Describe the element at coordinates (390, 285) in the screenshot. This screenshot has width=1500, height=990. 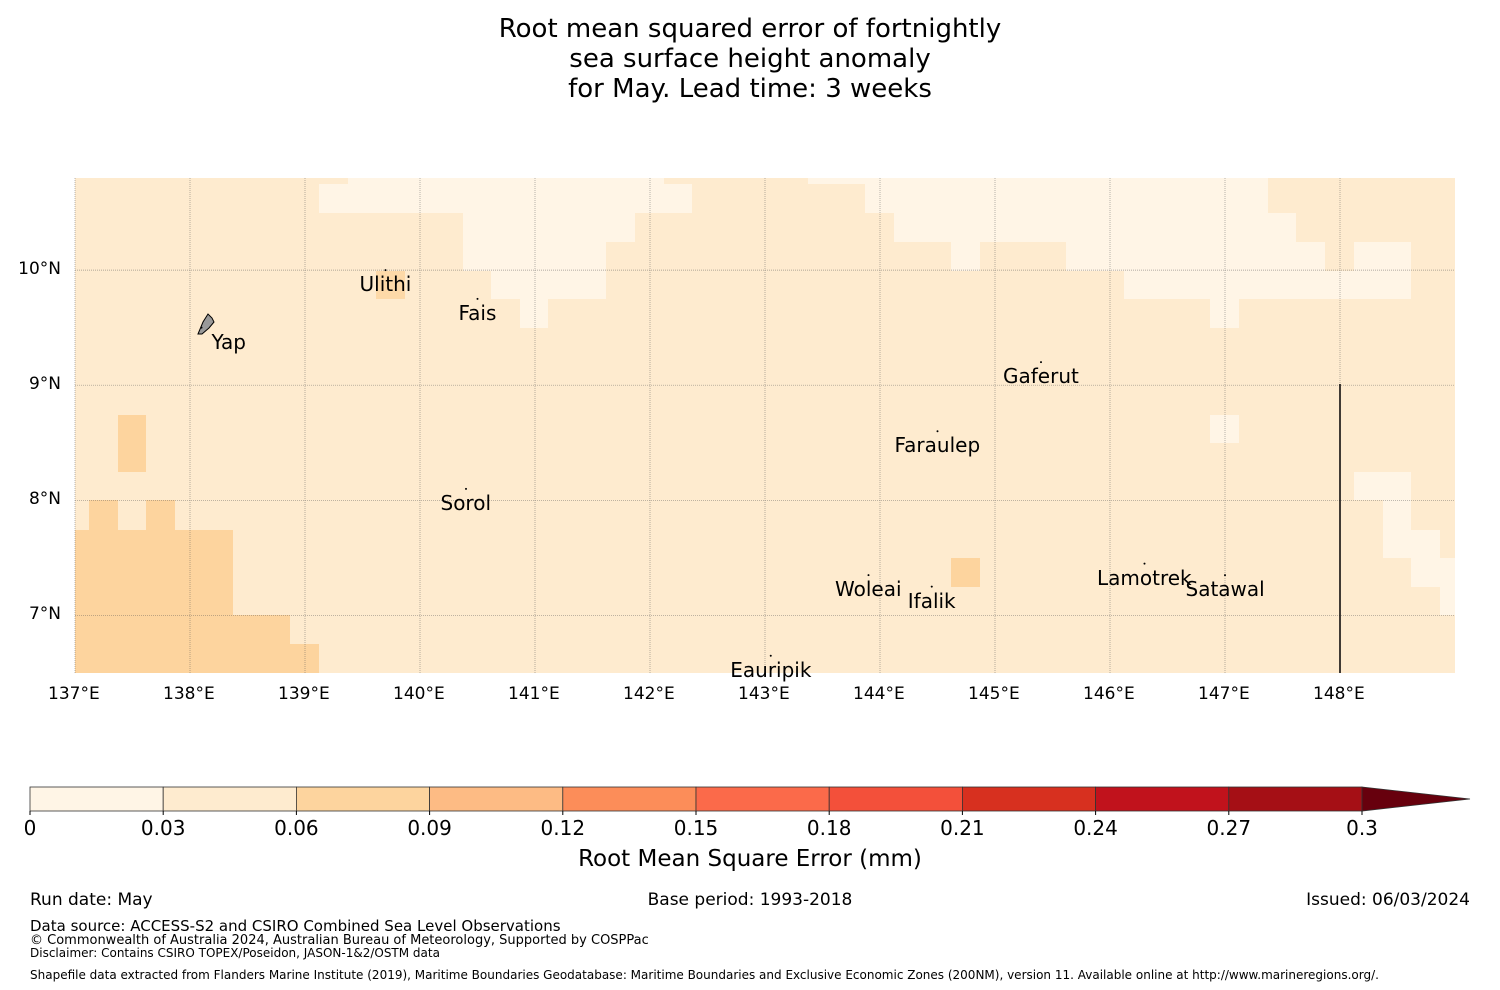
I see `darker-patch-ulithi` at that location.